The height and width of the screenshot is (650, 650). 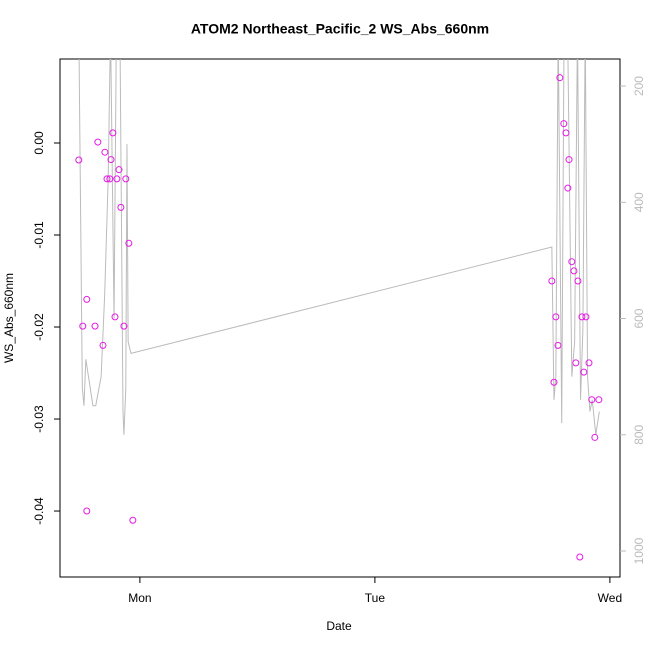 What do you see at coordinates (639, 550) in the screenshot?
I see `y2-tick-label: 1000` at bounding box center [639, 550].